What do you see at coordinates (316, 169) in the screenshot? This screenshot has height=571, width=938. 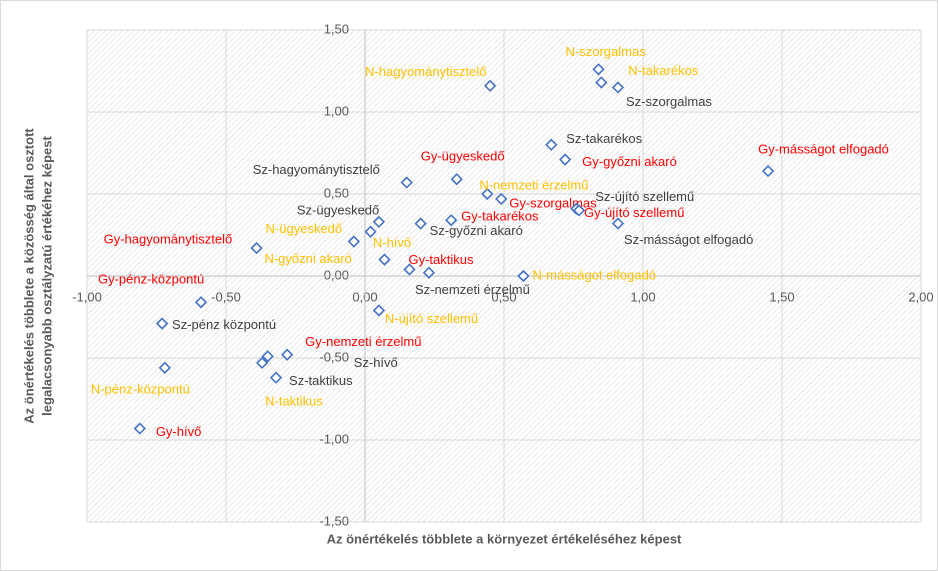 I see `point-label: Sz-hagyománytisztelő` at bounding box center [316, 169].